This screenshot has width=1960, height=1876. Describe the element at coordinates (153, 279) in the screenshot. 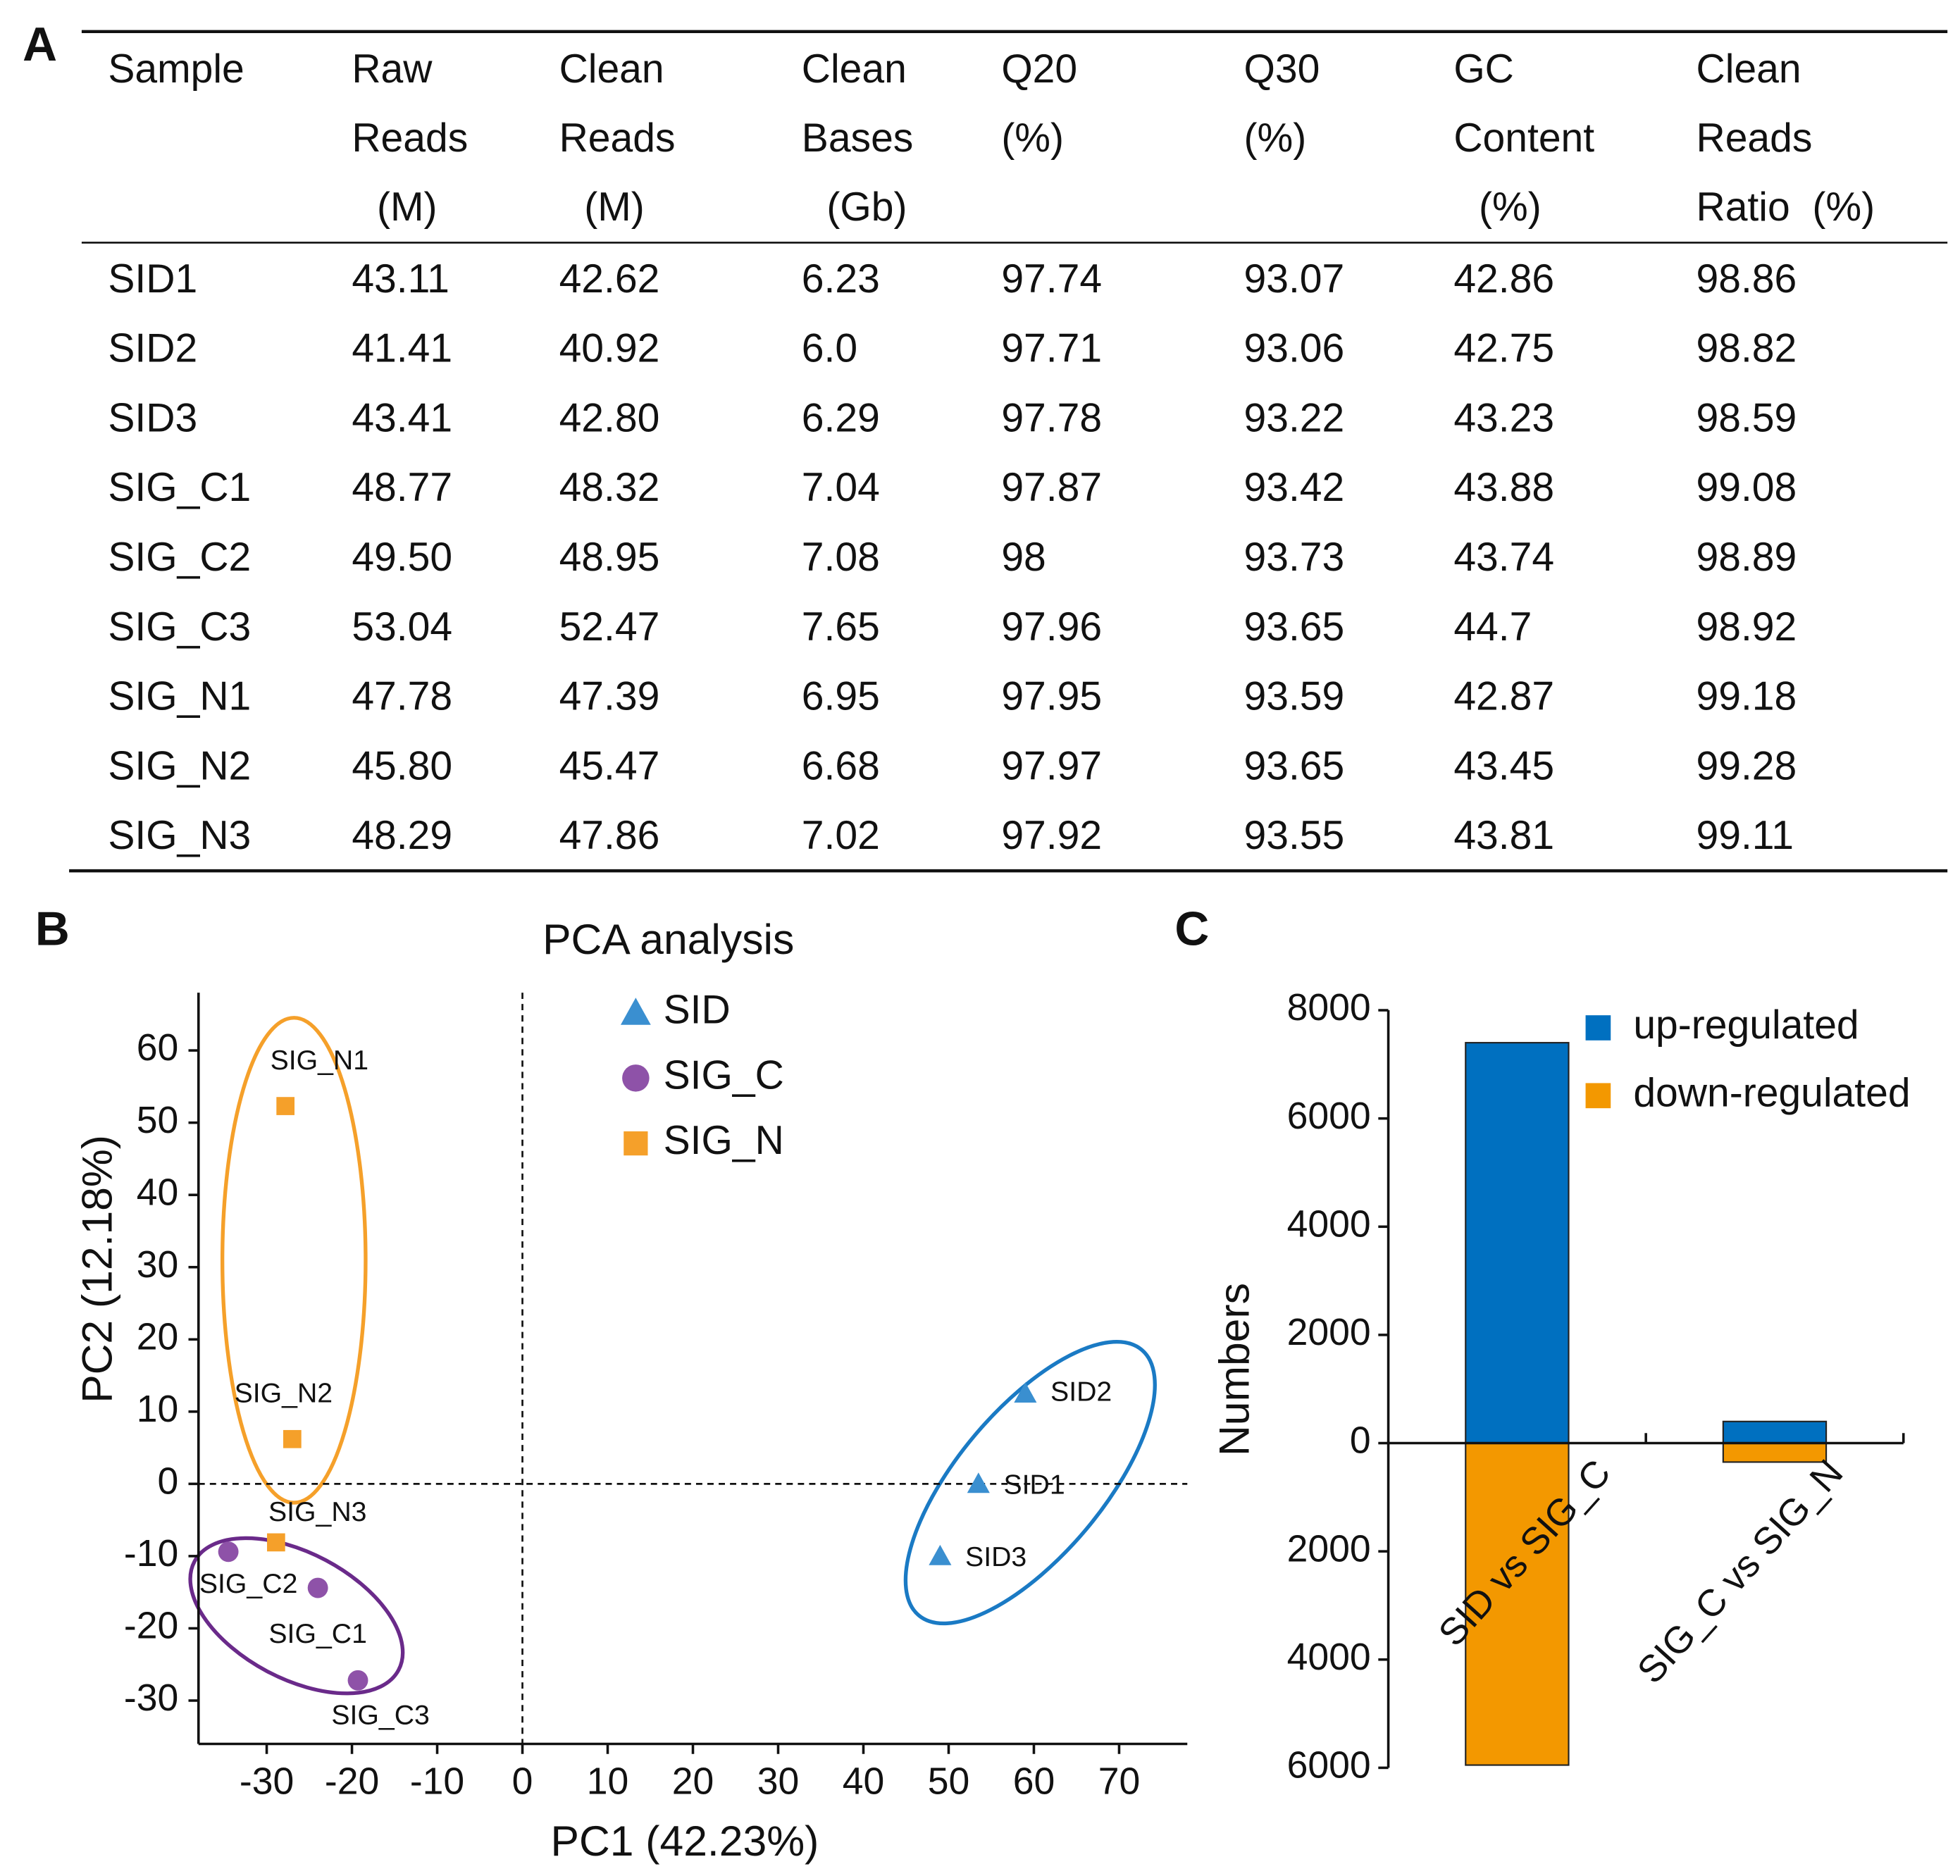

I see `table-cell: SID1` at that location.